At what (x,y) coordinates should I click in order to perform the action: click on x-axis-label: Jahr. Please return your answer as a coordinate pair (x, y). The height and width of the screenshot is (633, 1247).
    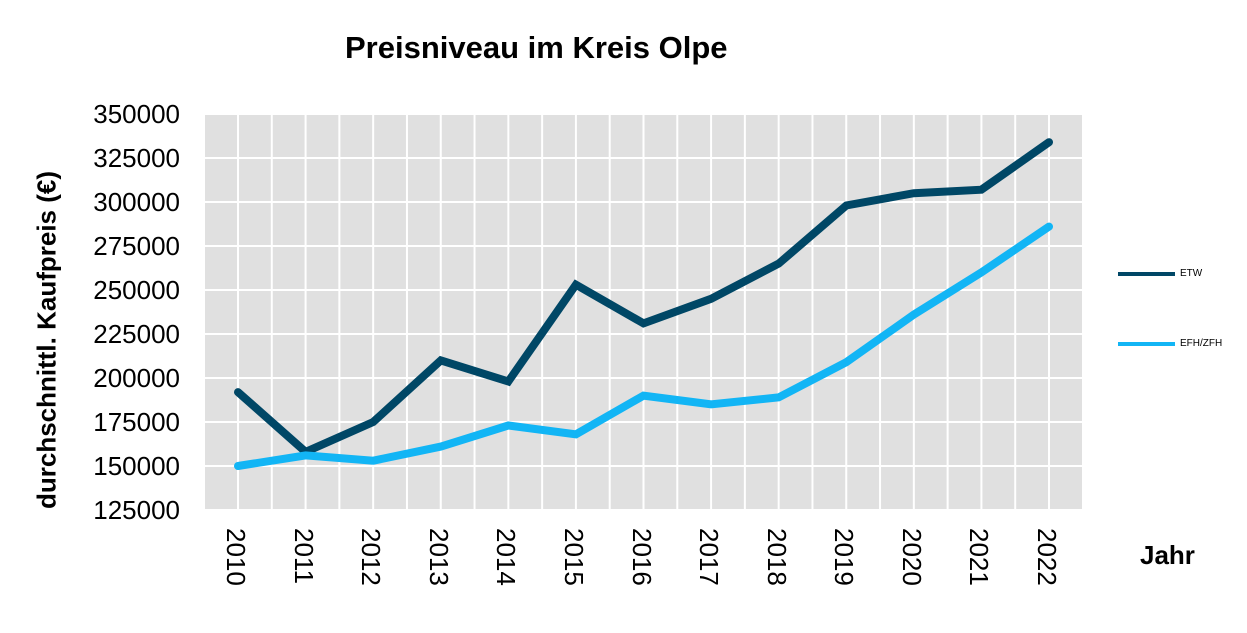
    Looking at the image, I should click on (1167, 555).